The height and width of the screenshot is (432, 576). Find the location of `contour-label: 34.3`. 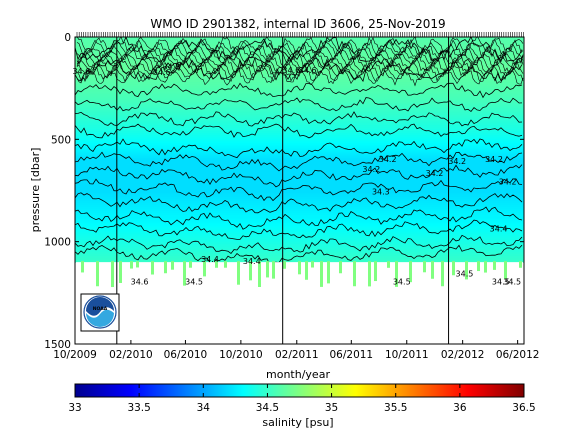

contour-label: 34.3 is located at coordinates (381, 192).